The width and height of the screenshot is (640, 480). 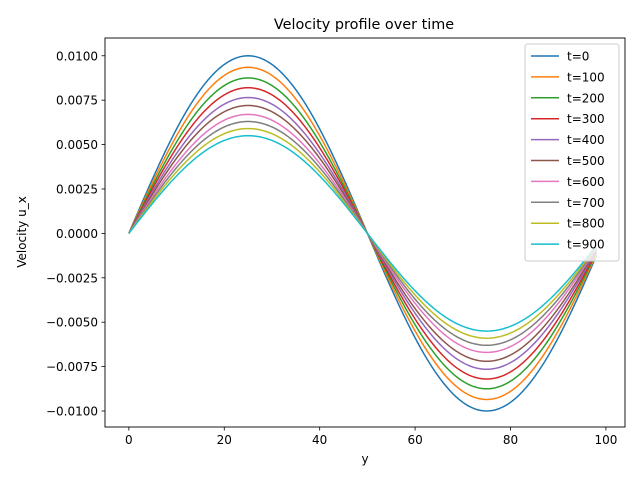 What do you see at coordinates (77, 56) in the screenshot?
I see `y-tick-label-8: 0.0100` at bounding box center [77, 56].